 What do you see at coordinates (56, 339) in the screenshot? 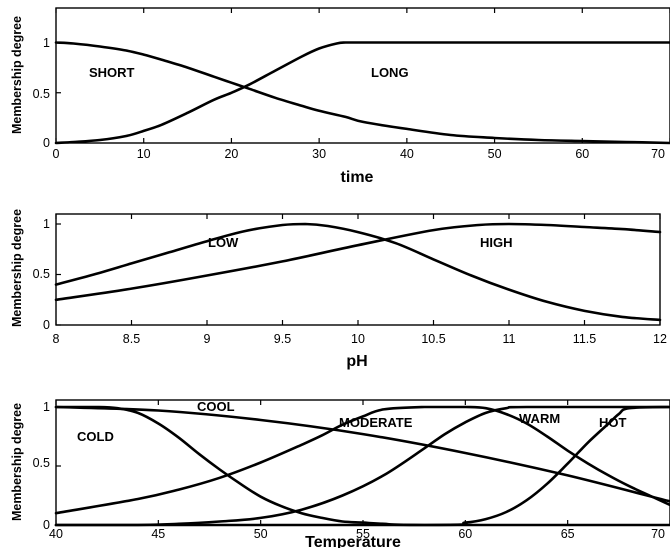
I see `x-tick-label: 8` at bounding box center [56, 339].